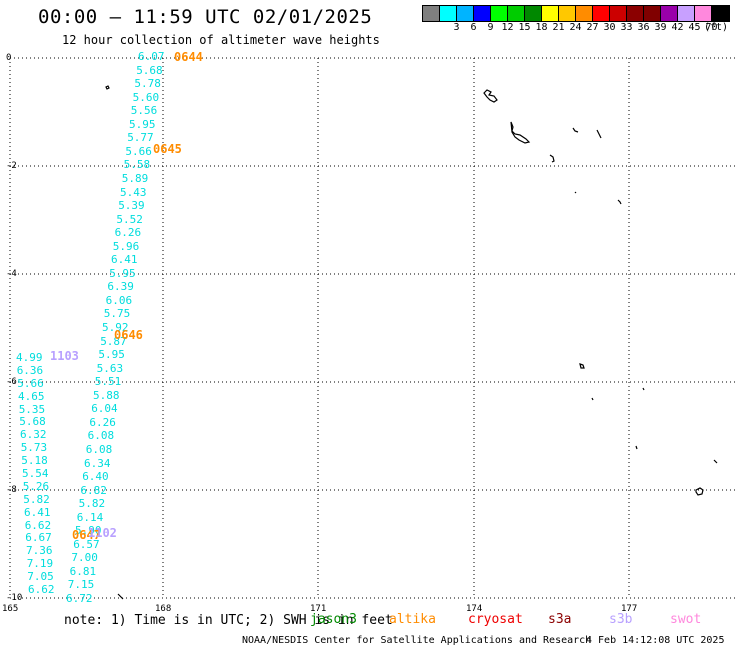  What do you see at coordinates (474, 609) in the screenshot?
I see `lon-label-174: 174` at bounding box center [474, 609].